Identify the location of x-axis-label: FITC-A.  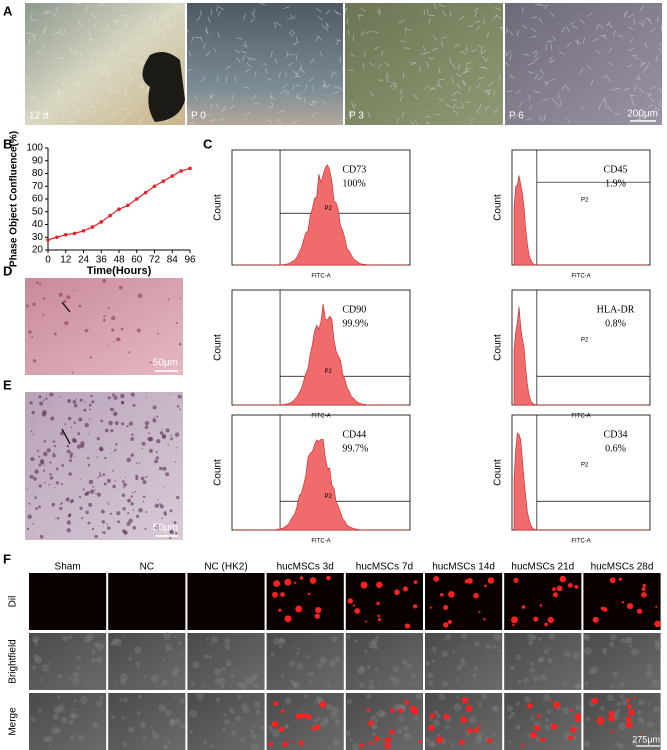
(580, 277).